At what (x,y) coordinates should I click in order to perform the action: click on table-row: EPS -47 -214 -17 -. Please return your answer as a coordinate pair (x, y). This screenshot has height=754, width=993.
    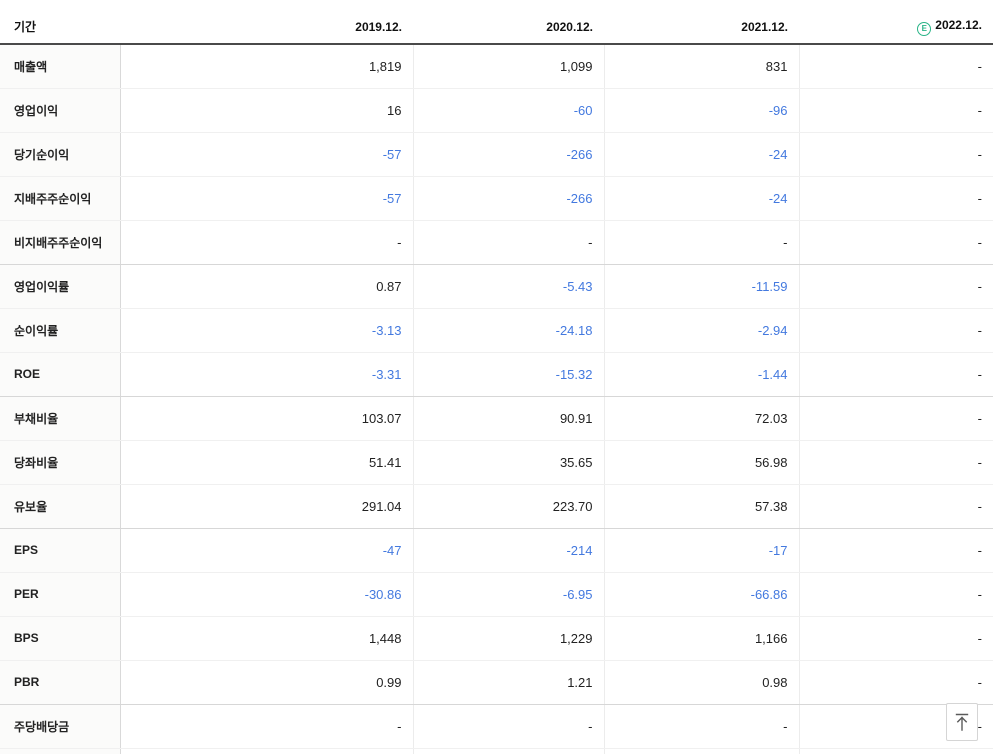
    Looking at the image, I should click on (496, 550).